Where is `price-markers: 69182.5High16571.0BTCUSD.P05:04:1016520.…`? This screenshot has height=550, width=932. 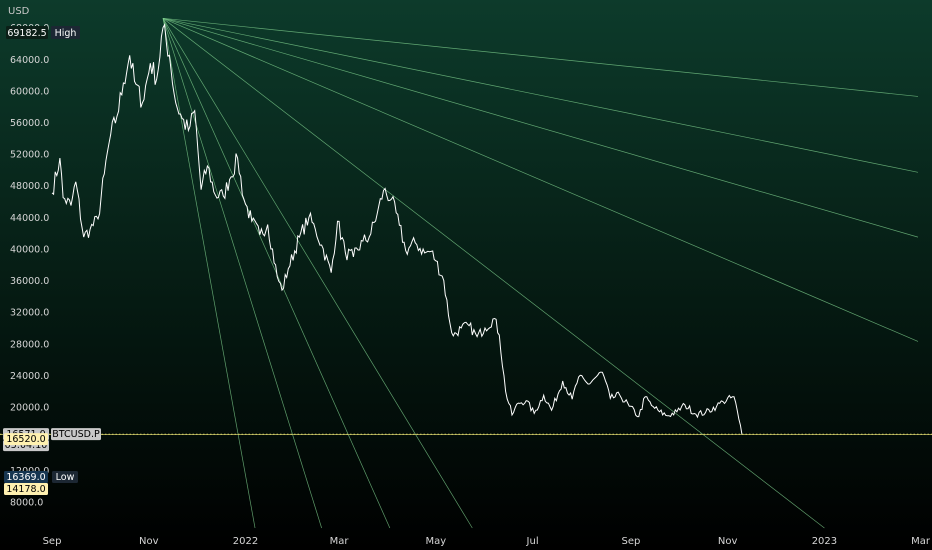 price-markers: 69182.5High16571.0BTCUSD.P05:04:1016520.… is located at coordinates (52, 260).